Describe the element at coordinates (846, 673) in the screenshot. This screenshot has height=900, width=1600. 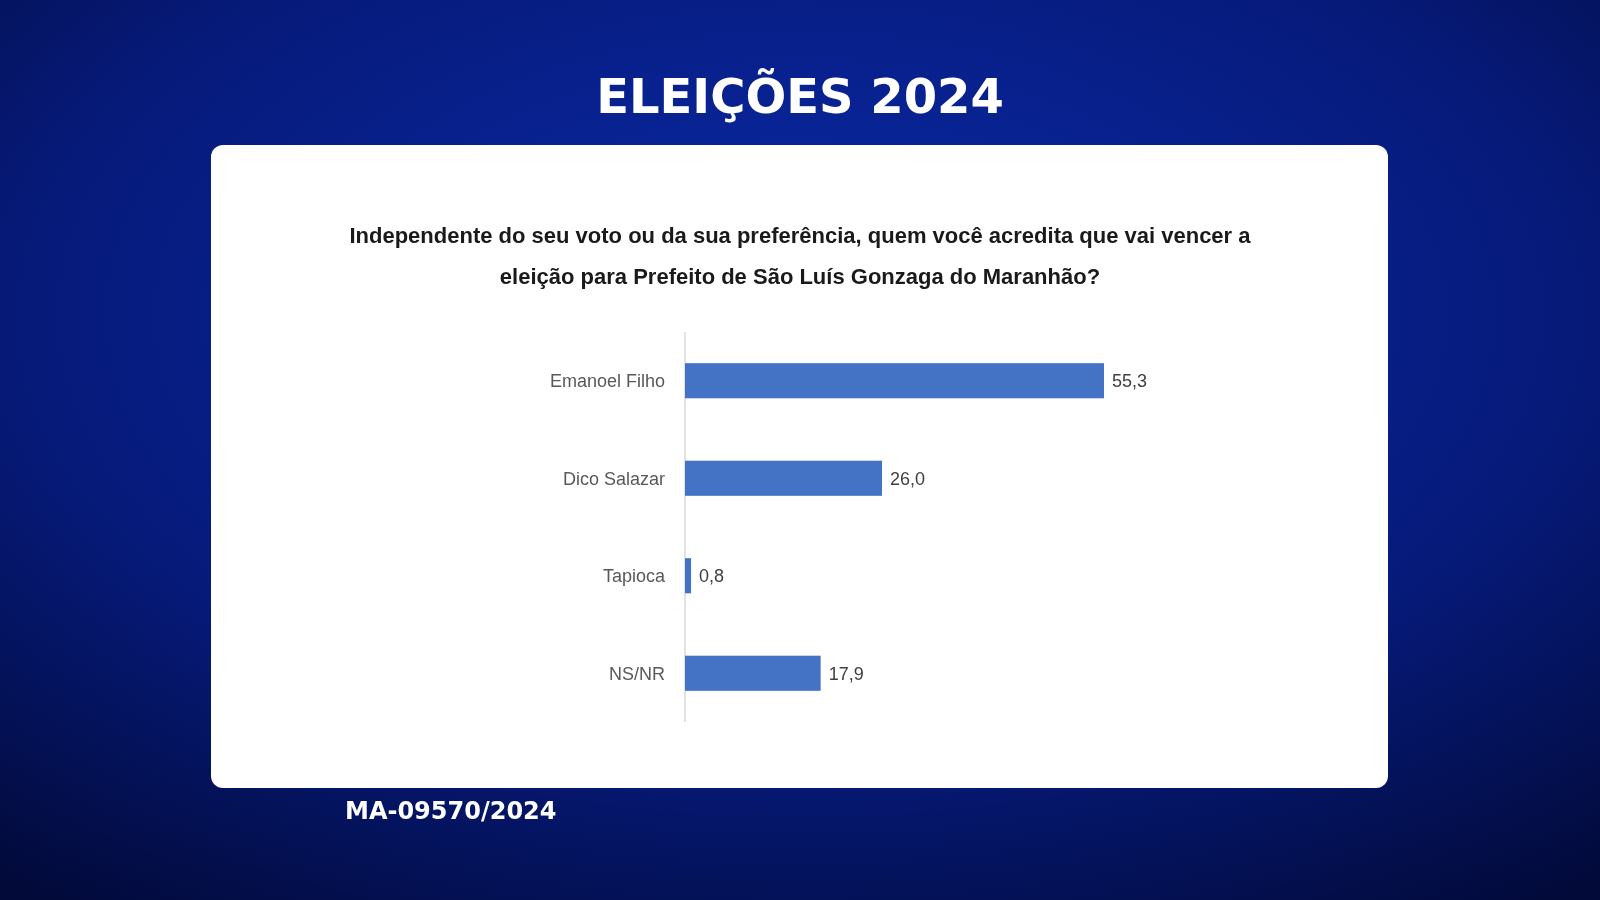
I see `data-label: 17,9` at that location.